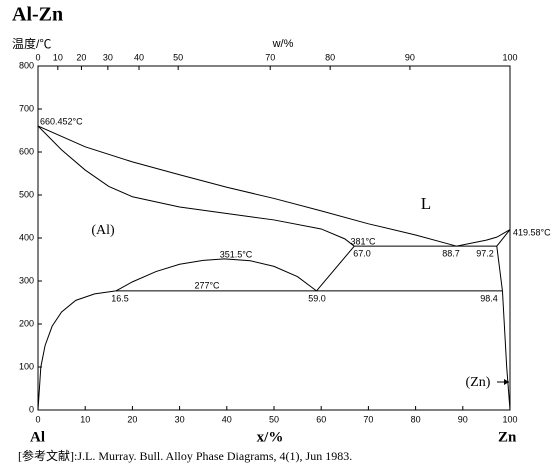 The image size is (559, 472). What do you see at coordinates (368, 419) in the screenshot?
I see `x-tick-label: 70` at bounding box center [368, 419].